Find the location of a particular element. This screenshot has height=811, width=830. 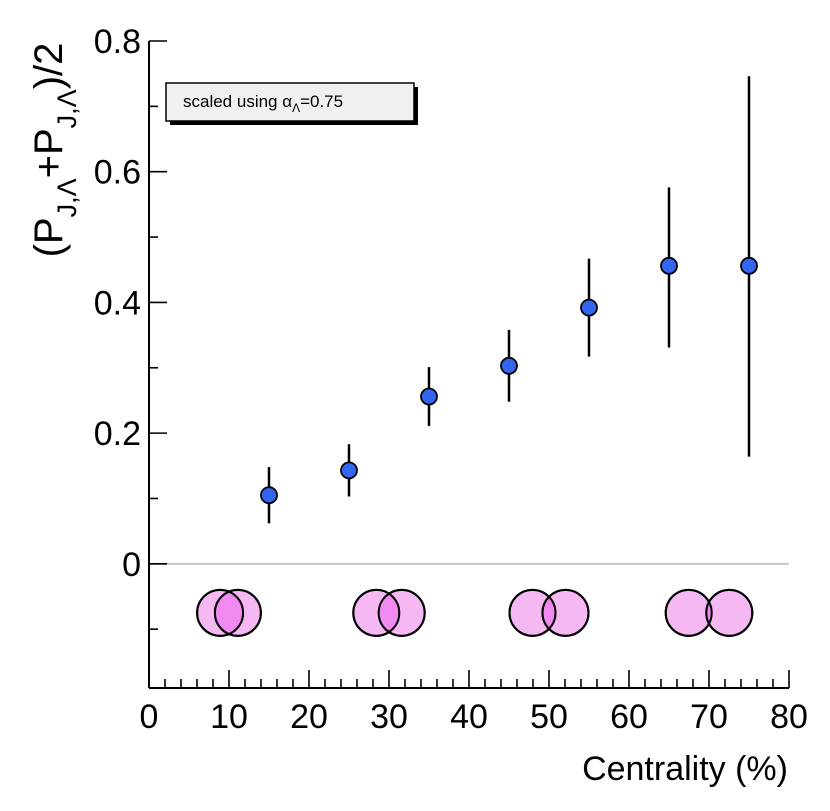

x-tick-label: 30 is located at coordinates (389, 717).